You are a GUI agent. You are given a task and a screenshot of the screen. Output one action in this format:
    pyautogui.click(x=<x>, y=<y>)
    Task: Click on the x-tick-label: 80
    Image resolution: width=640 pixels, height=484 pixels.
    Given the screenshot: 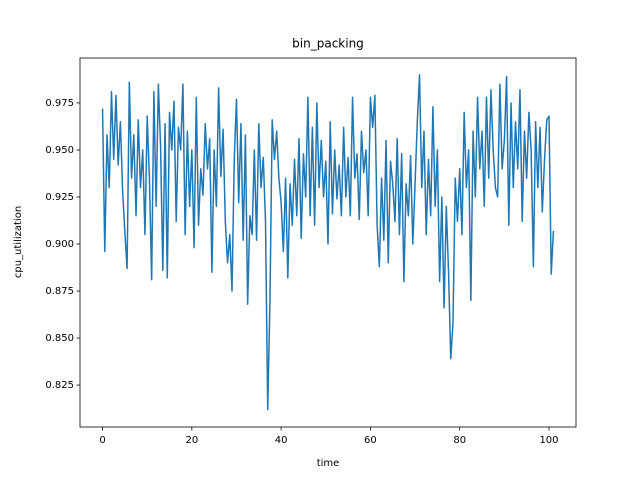 What is the action you would take?
    pyautogui.click(x=459, y=440)
    